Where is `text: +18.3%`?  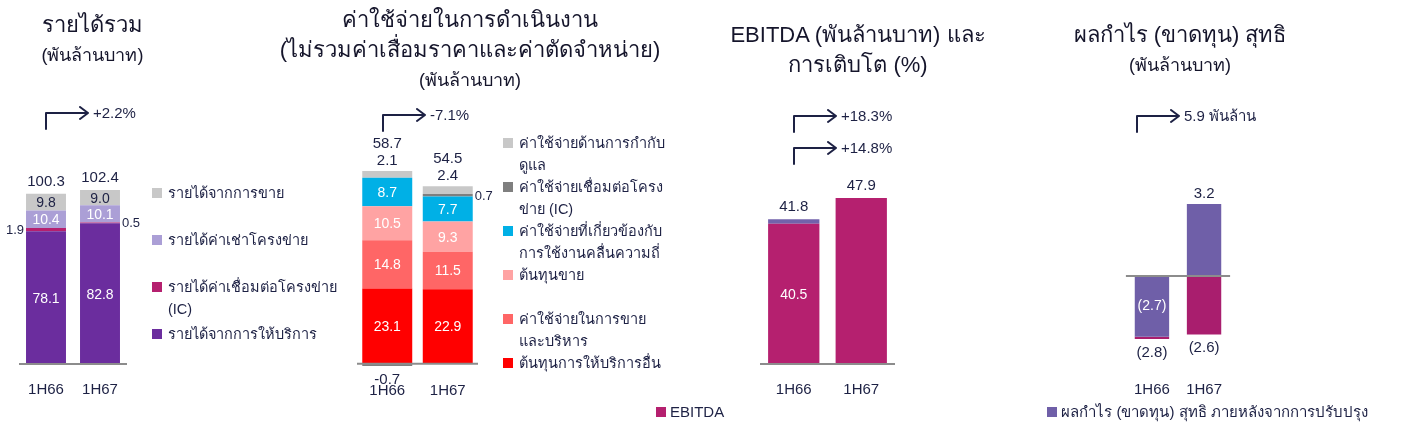
text: +18.3% is located at coordinates (867, 115).